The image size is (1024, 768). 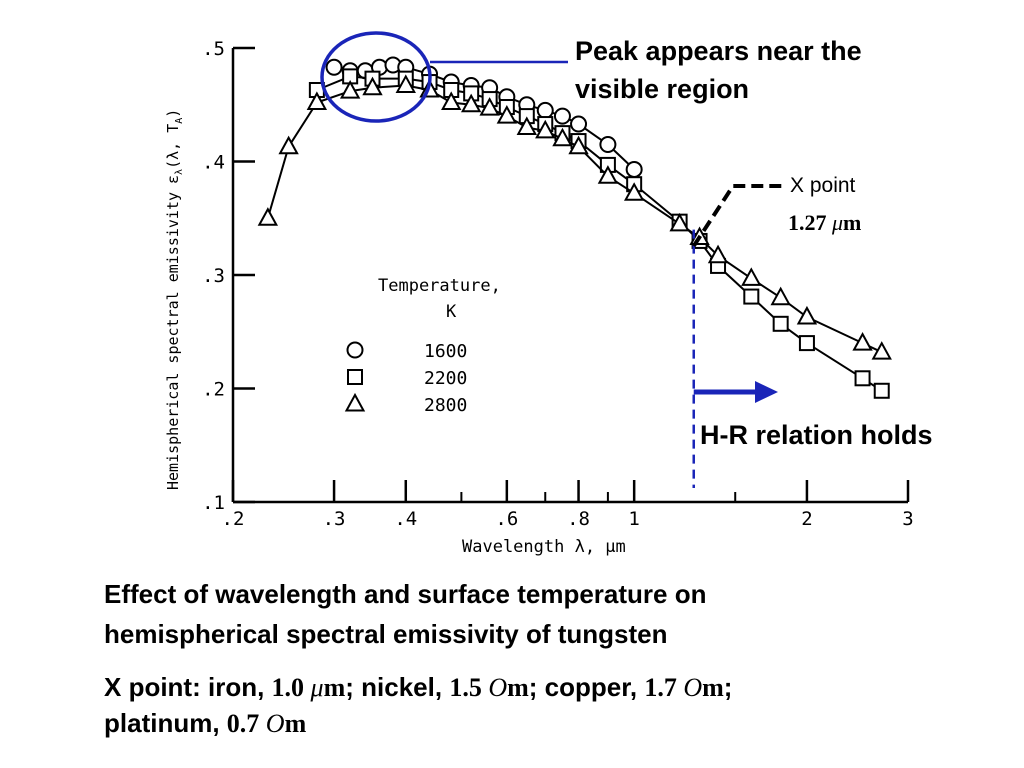 I want to click on nickel-unit: m, so click(x=518, y=687).